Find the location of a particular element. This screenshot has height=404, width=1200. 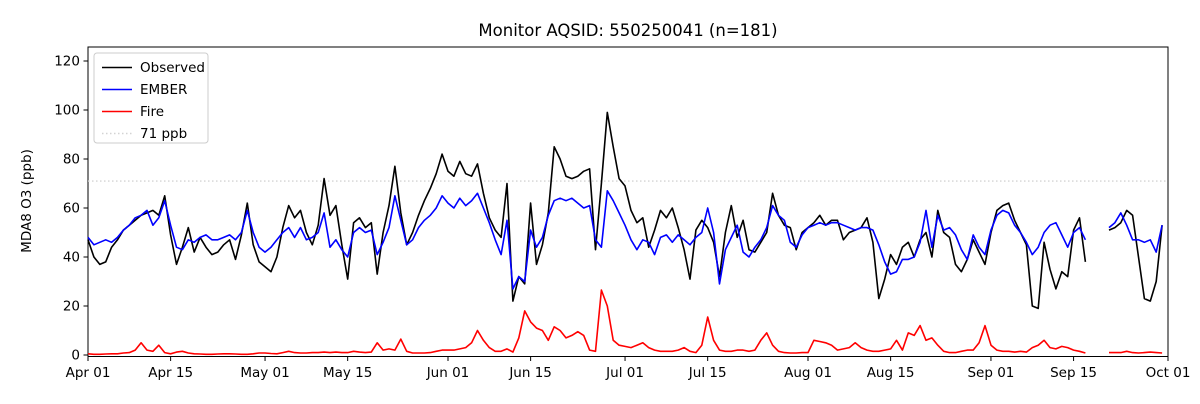

y-tick-label: 0 is located at coordinates (75, 356).